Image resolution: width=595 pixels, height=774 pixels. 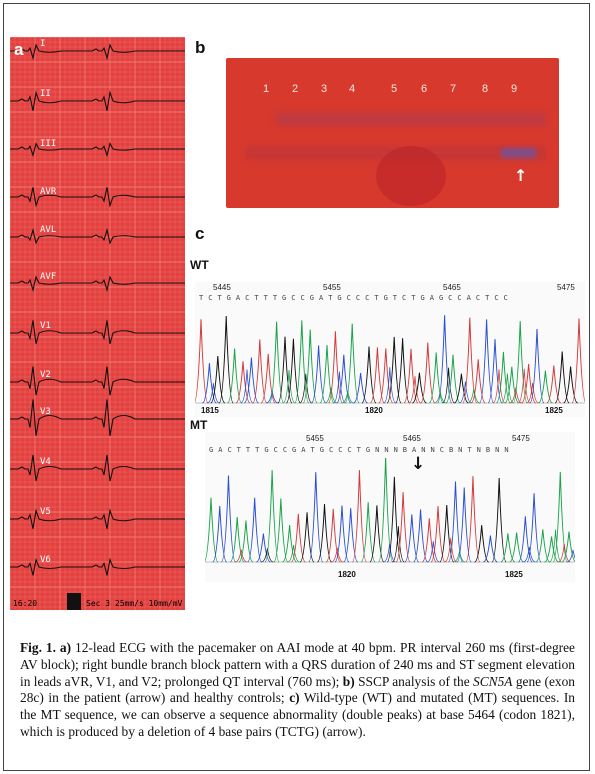 I want to click on wt-codon-1825: 1825, so click(x=554, y=410).